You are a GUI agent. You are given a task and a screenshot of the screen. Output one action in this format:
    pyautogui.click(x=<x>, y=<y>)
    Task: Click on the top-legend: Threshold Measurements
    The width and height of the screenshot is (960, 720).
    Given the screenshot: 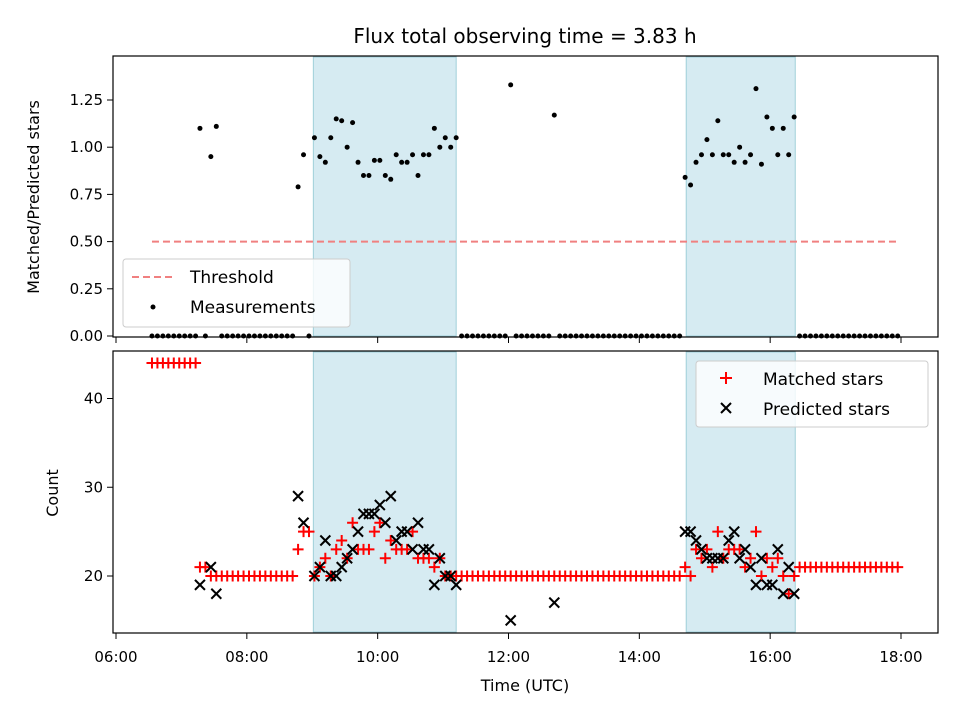 What is the action you would take?
    pyautogui.click(x=236, y=293)
    